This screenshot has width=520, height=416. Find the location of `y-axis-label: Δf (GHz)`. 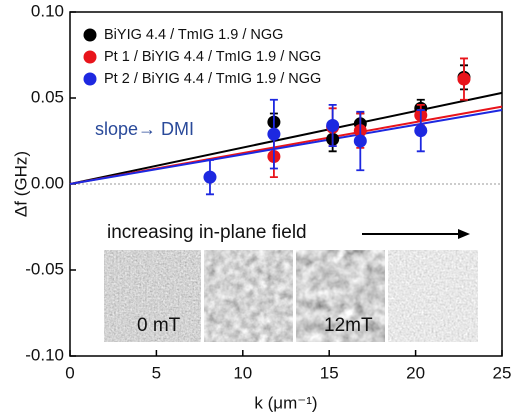

y-axis-label: Δf (GHz) is located at coordinates (20, 184).